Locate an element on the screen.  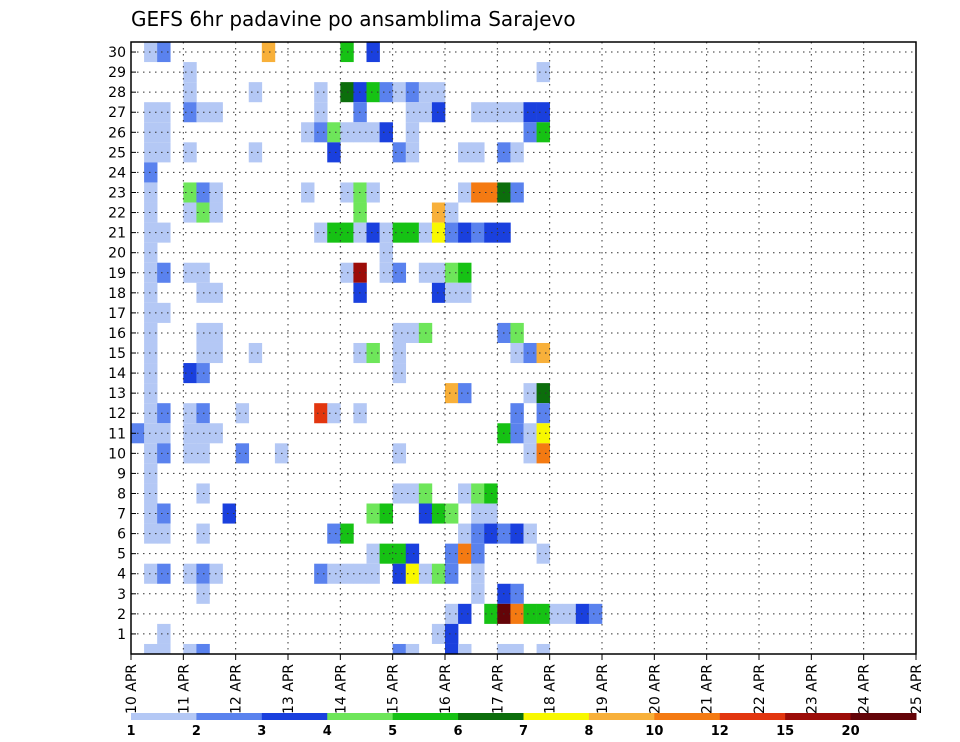
x-tick-label: 21 APR is located at coordinates (708, 689).